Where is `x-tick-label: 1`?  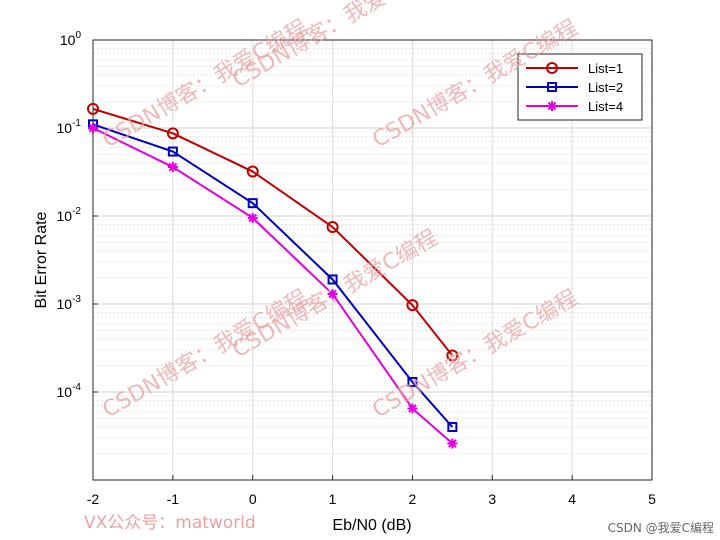 x-tick-label: 1 is located at coordinates (333, 499).